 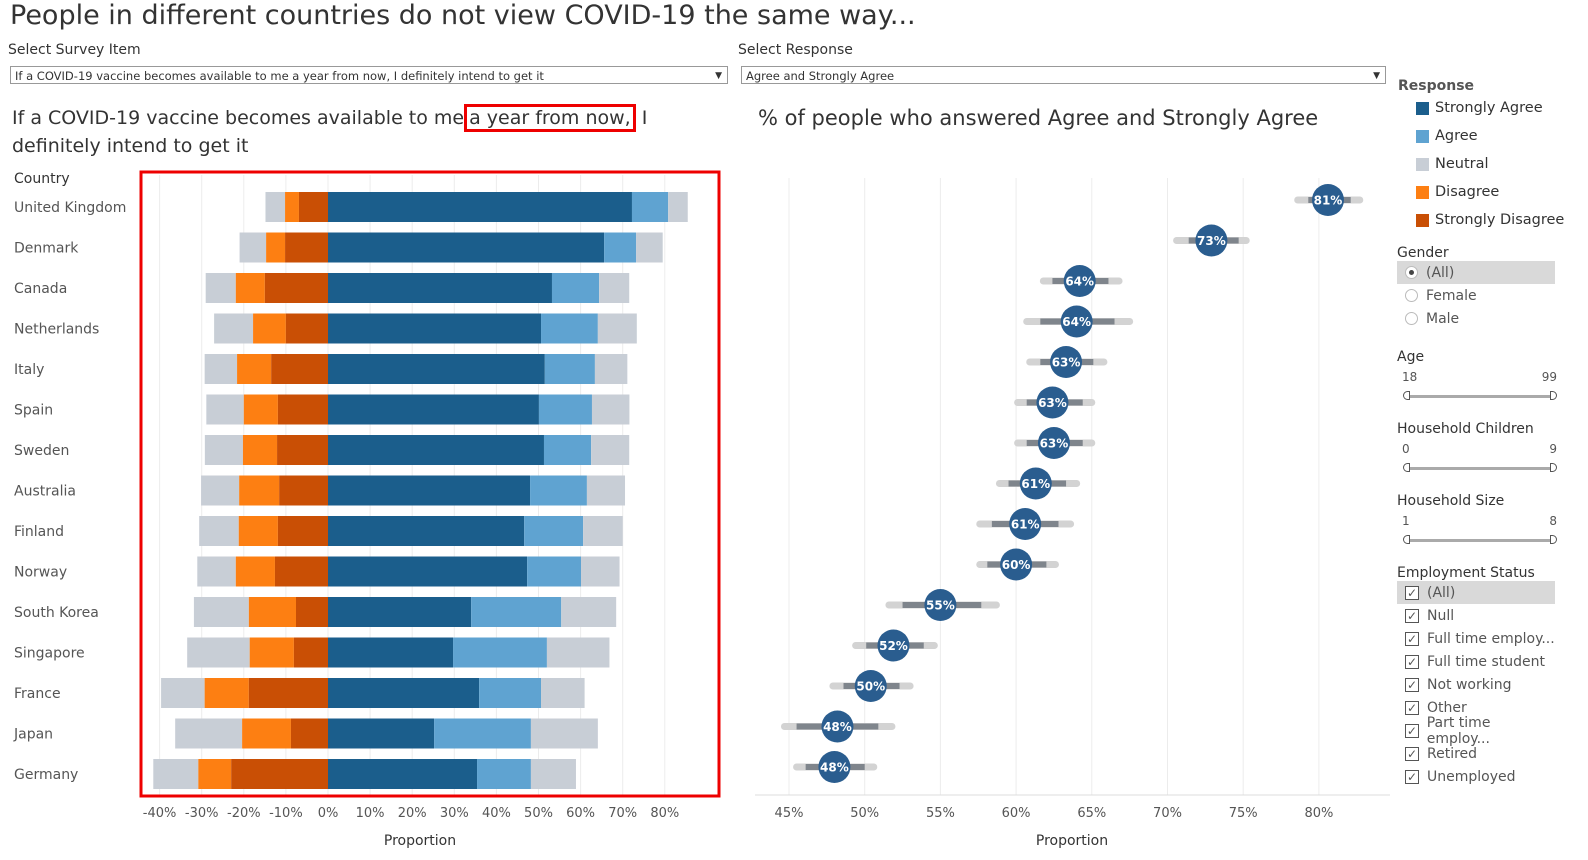 What do you see at coordinates (1063, 75) in the screenshot?
I see `response-dropdown: Agree and Strongly Agree ▼` at bounding box center [1063, 75].